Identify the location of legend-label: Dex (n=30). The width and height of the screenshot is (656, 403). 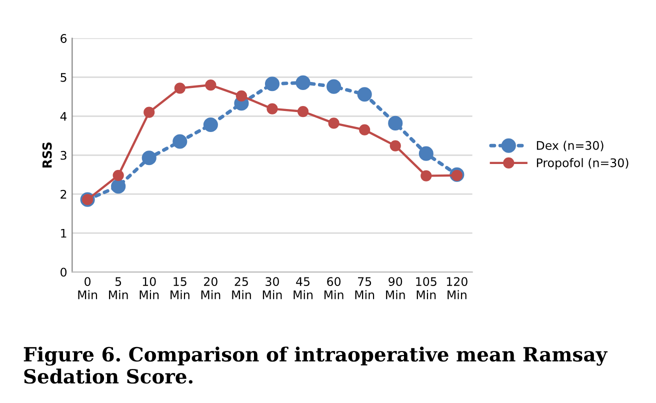
(570, 146).